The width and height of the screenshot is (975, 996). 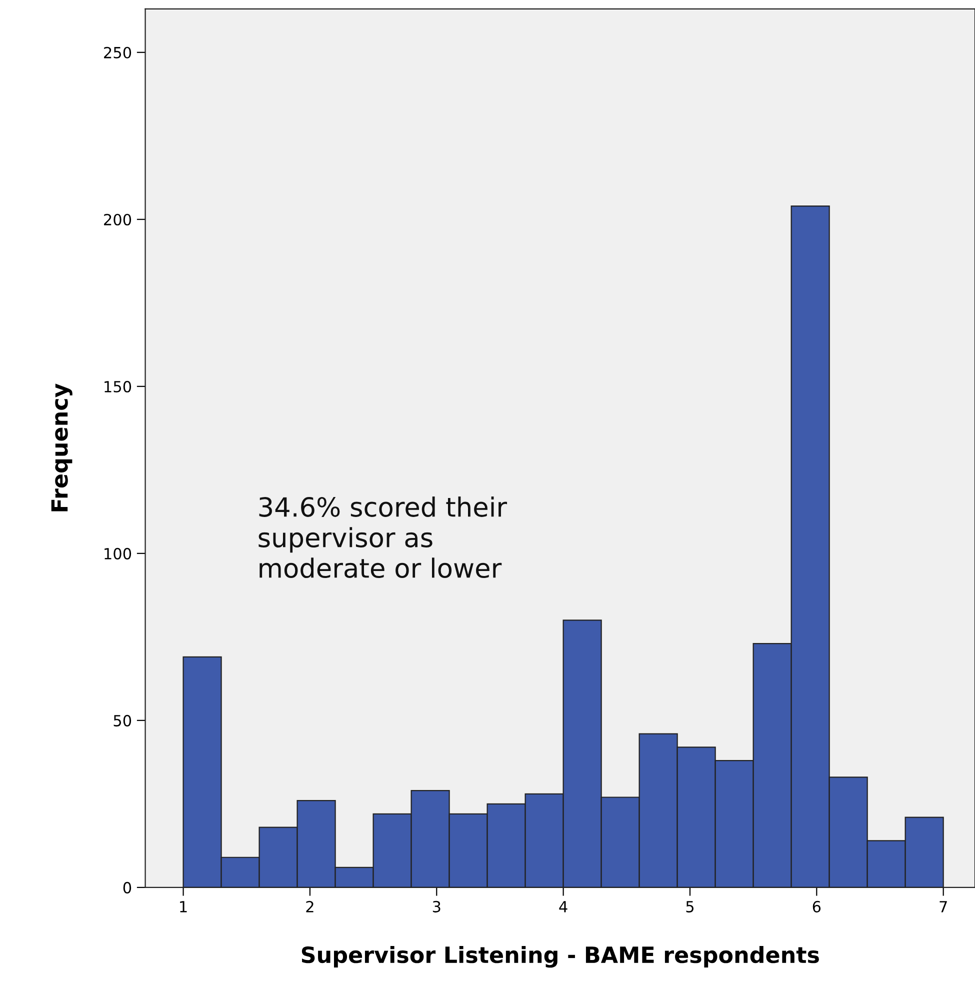 I want to click on y-tick-label: 250, so click(x=118, y=52).